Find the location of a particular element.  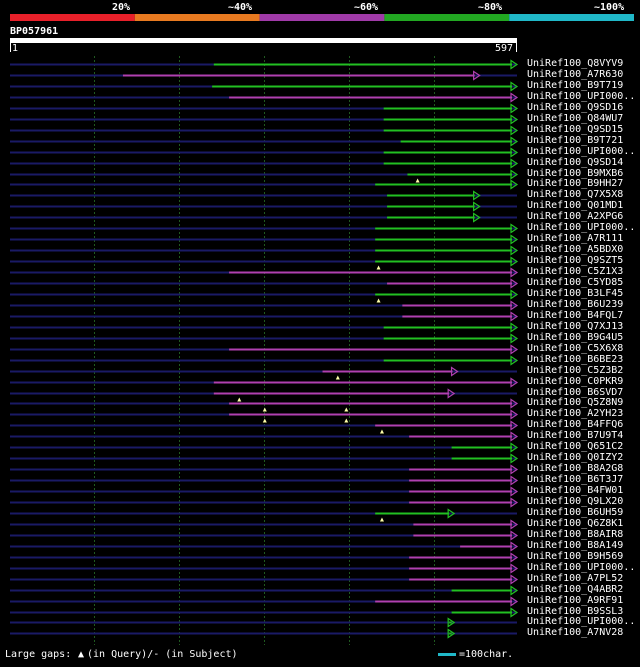

hit-name-link: UniRef100_B9T721 is located at coordinates (575, 140).